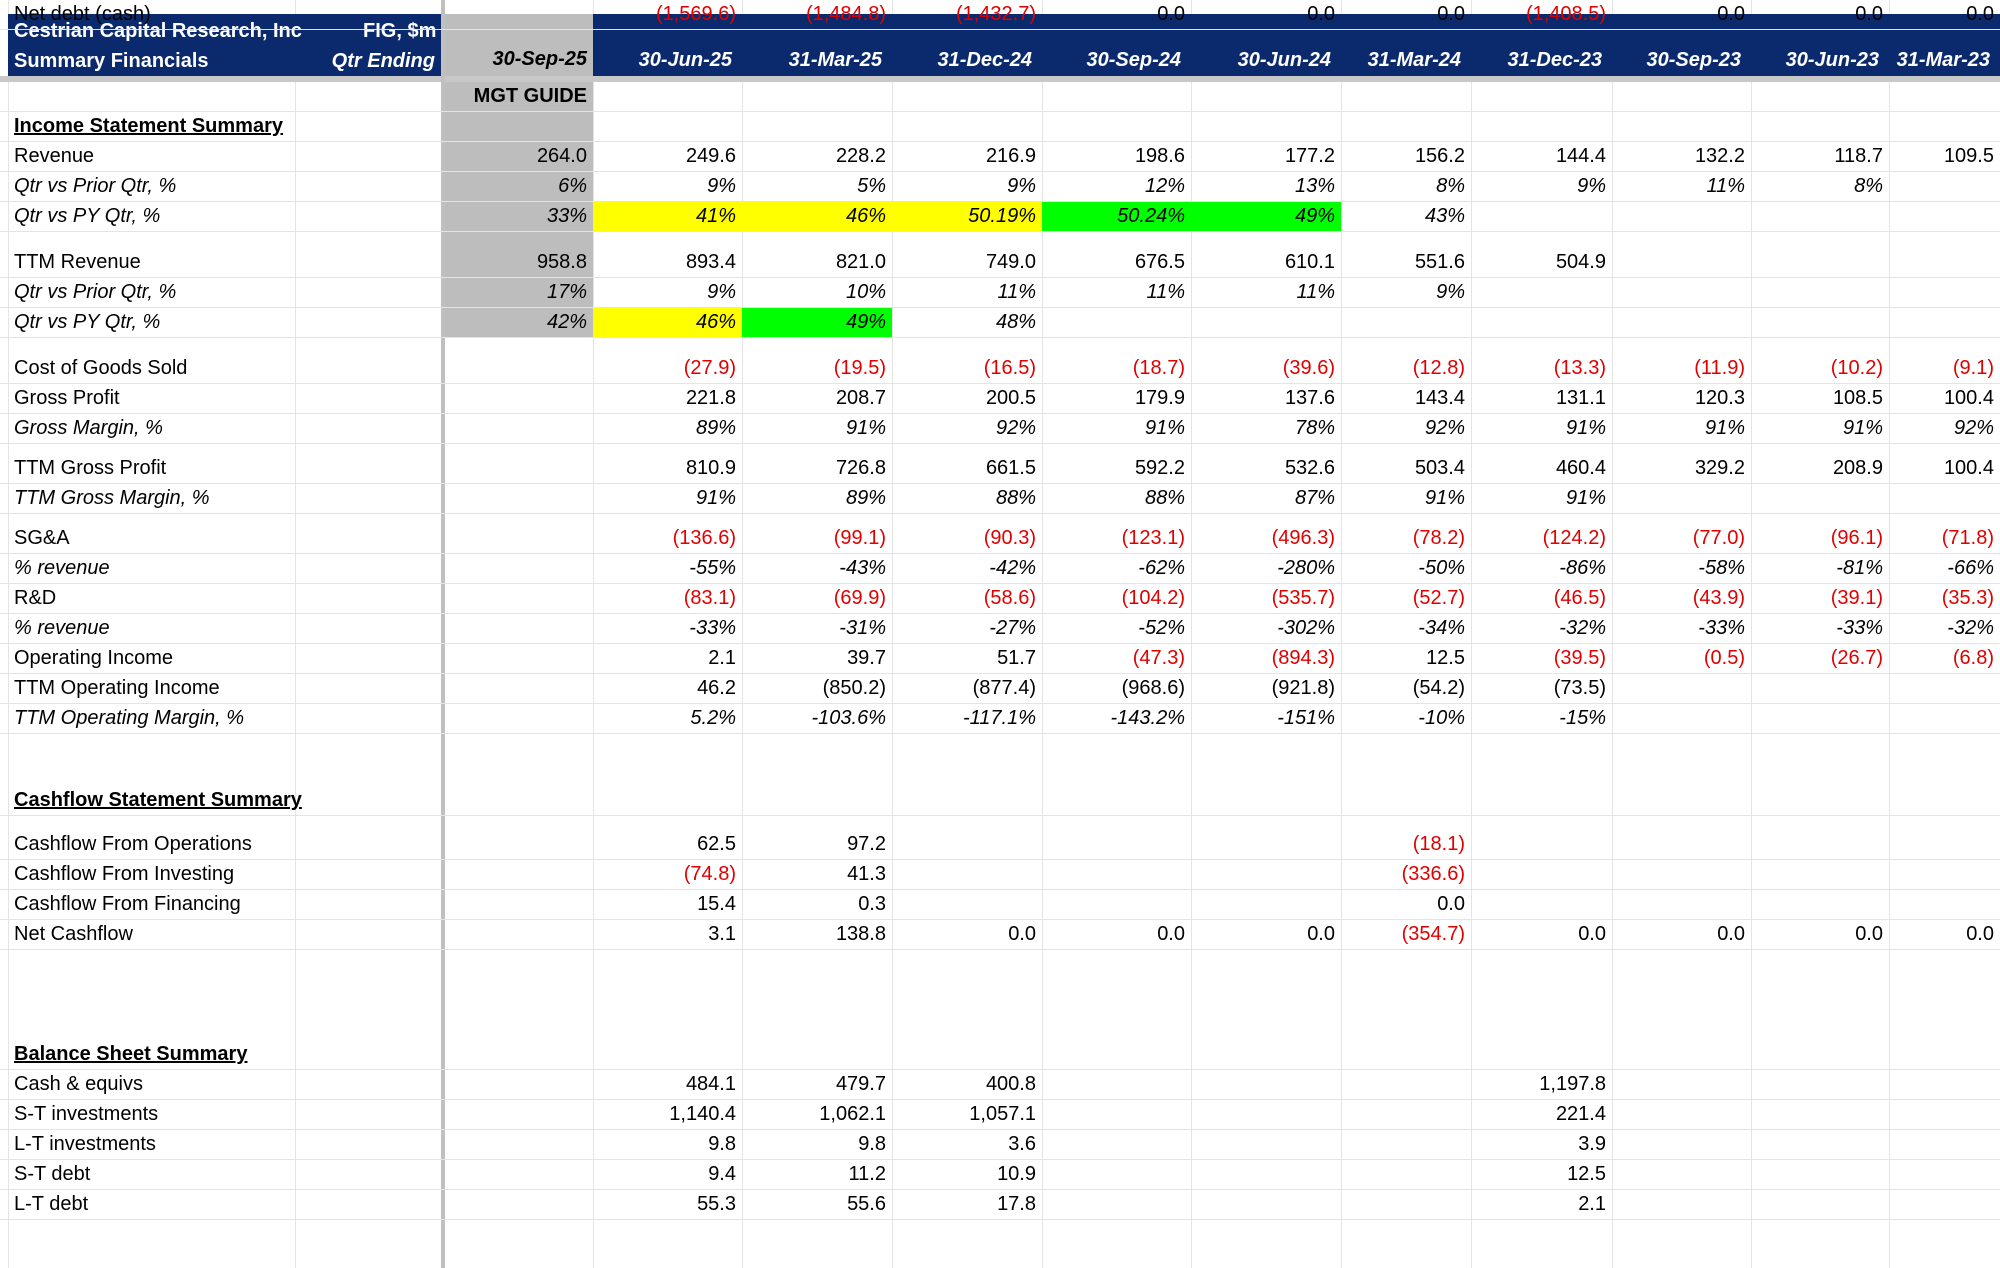 The width and height of the screenshot is (2000, 1268). I want to click on data-cell: (1,569.6), so click(695, 14).